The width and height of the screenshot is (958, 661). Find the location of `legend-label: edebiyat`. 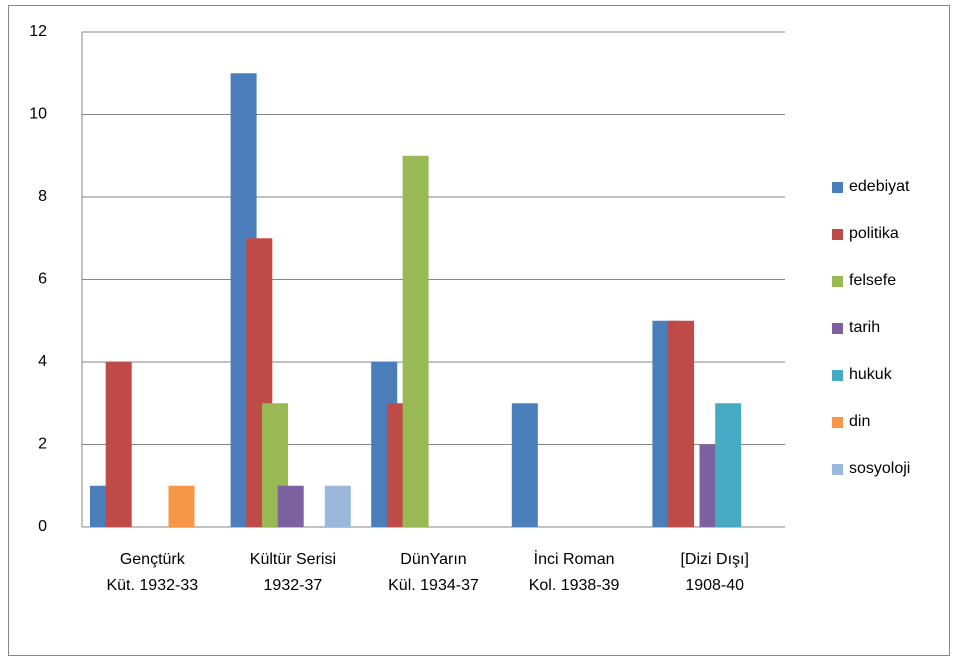

legend-label: edebiyat is located at coordinates (879, 186).